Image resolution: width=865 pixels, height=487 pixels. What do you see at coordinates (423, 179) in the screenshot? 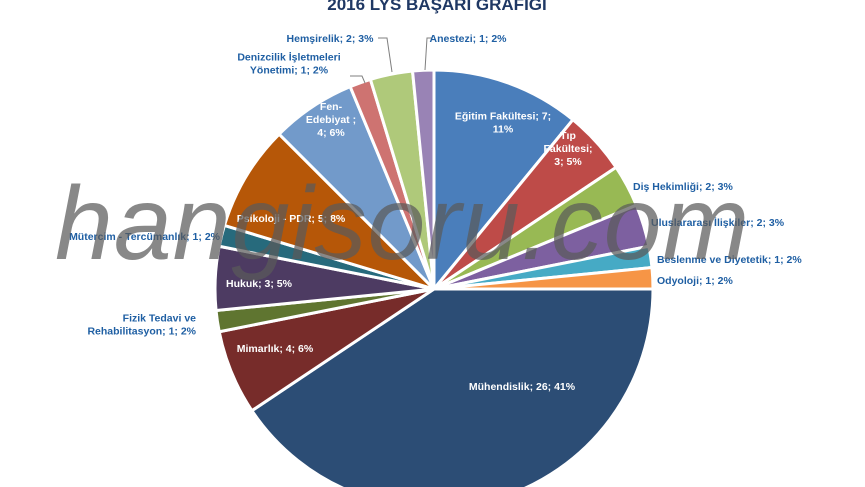
I see `pie-slice-anestezi` at bounding box center [423, 179].